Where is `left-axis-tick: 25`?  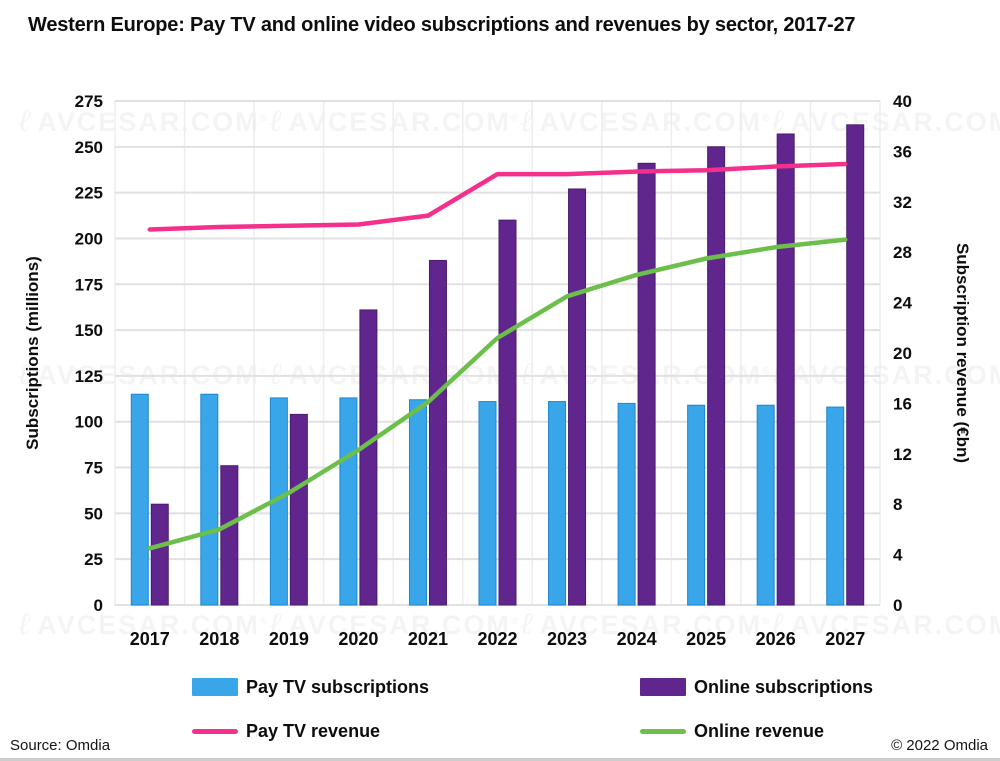
left-axis-tick: 25 is located at coordinates (93, 559).